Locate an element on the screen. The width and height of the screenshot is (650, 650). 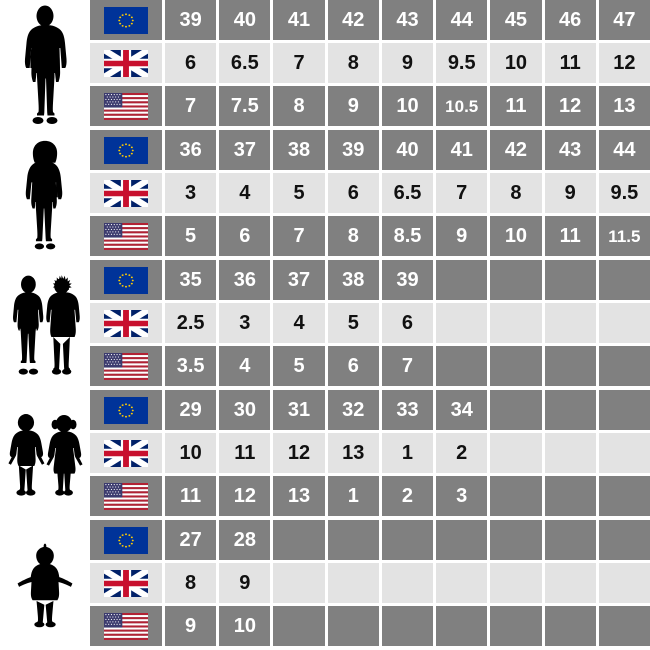
size-row-children-eu: 29 30 31 32 33 34 is located at coordinates (370, 410).